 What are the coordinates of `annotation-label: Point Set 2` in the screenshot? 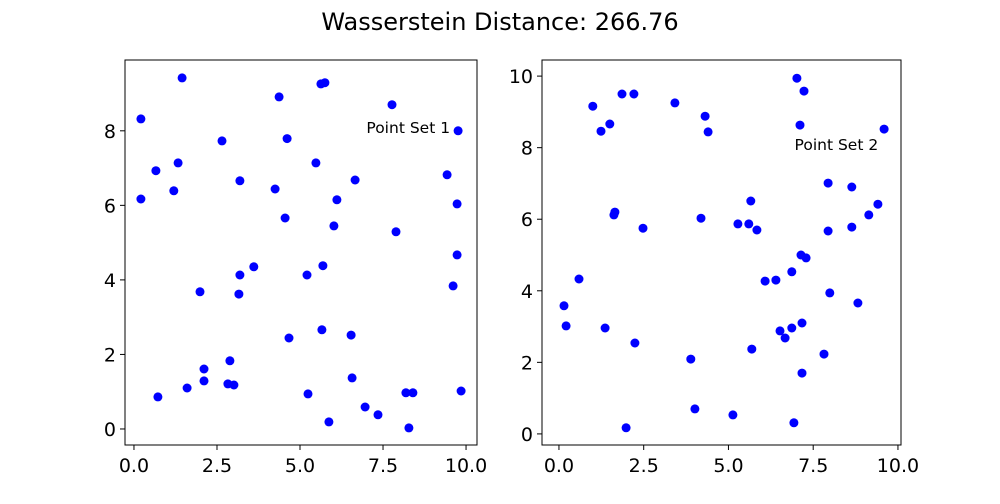 It's located at (837, 145).